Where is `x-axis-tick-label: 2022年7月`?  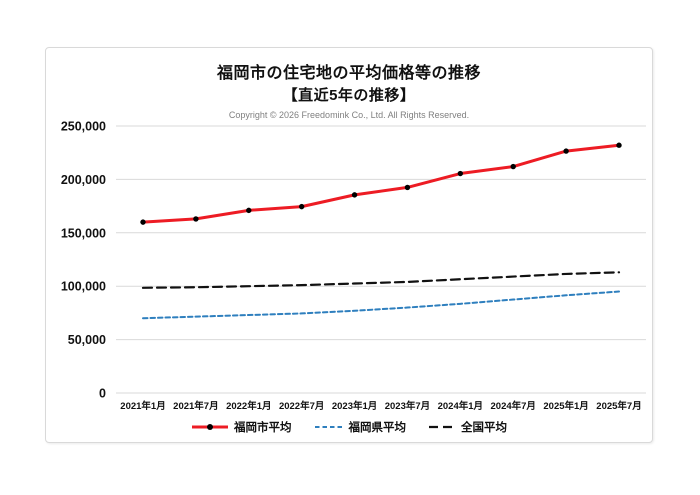
x-axis-tick-label: 2022年7月 is located at coordinates (301, 406).